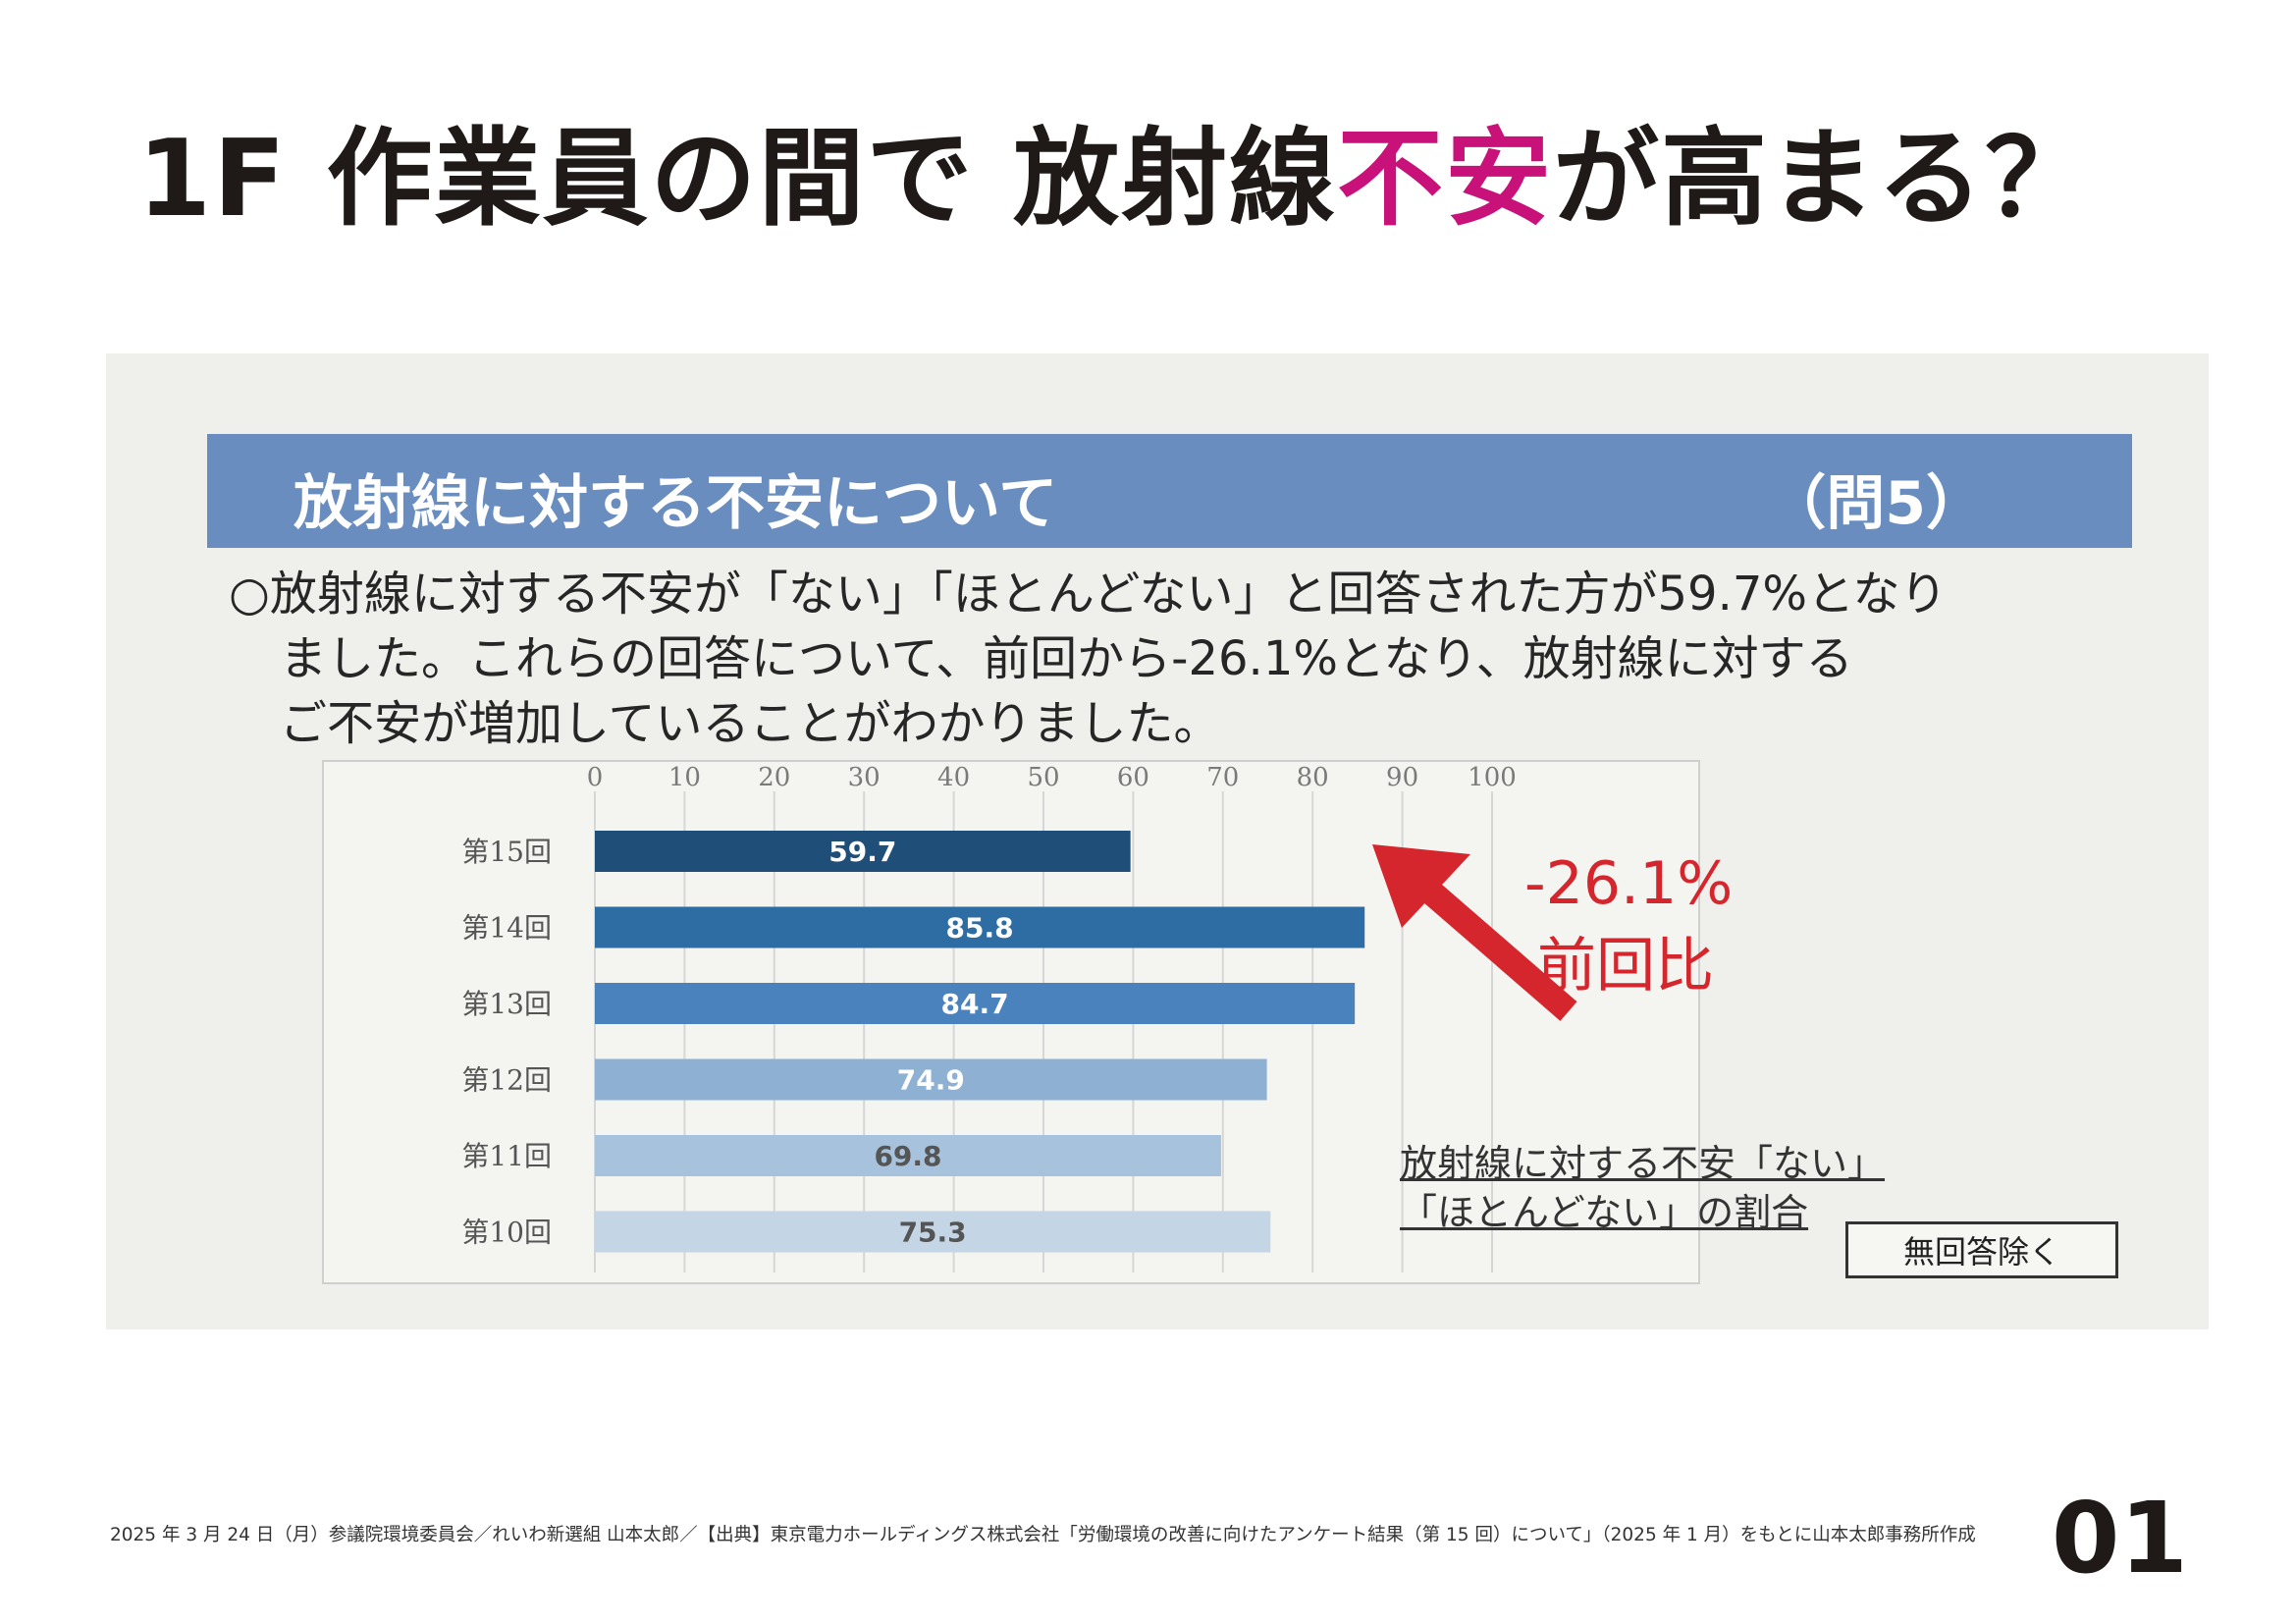 This screenshot has width=2296, height=1624. Describe the element at coordinates (1067, 658) in the screenshot. I see `description-line-2: ました。これらの回答について、前回から-26.1%となり、放射線に対する` at that location.